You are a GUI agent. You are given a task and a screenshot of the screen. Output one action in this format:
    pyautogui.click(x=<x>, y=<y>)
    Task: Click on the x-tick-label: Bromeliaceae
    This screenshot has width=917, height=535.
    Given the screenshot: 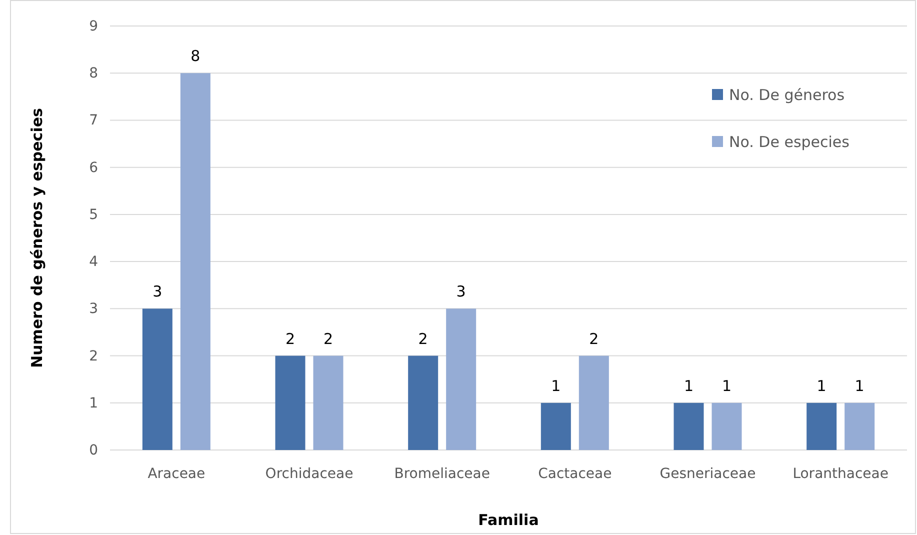 What is the action you would take?
    pyautogui.click(x=442, y=474)
    